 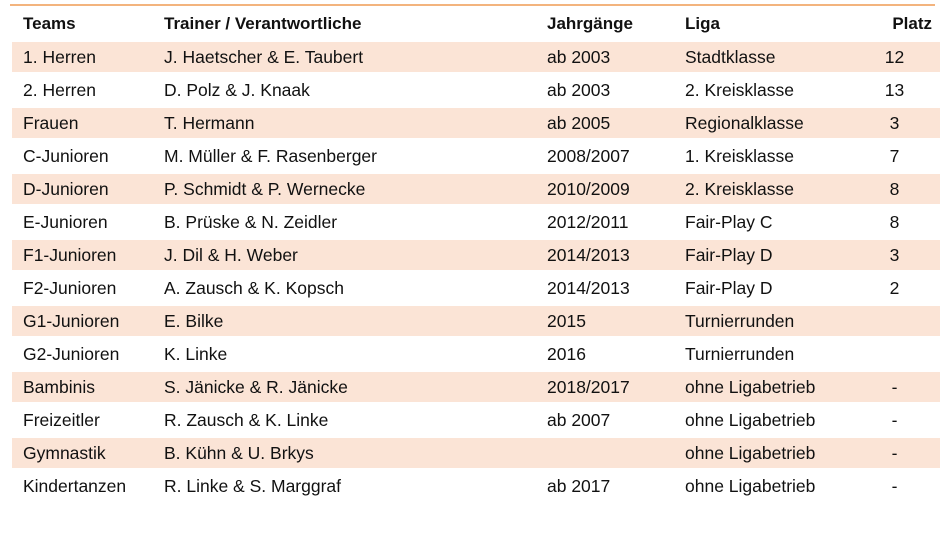 What do you see at coordinates (344, 123) in the screenshot?
I see `cell-trainer: T. Hermann` at bounding box center [344, 123].